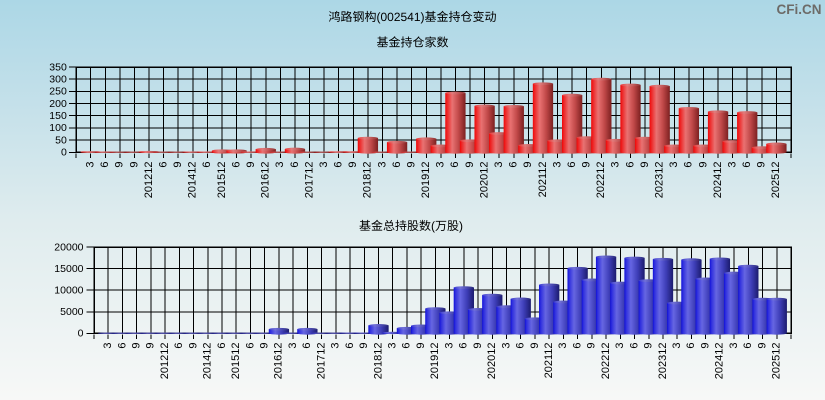  What do you see at coordinates (68, 269) in the screenshot?
I see `svg-text: 15000` at bounding box center [68, 269].